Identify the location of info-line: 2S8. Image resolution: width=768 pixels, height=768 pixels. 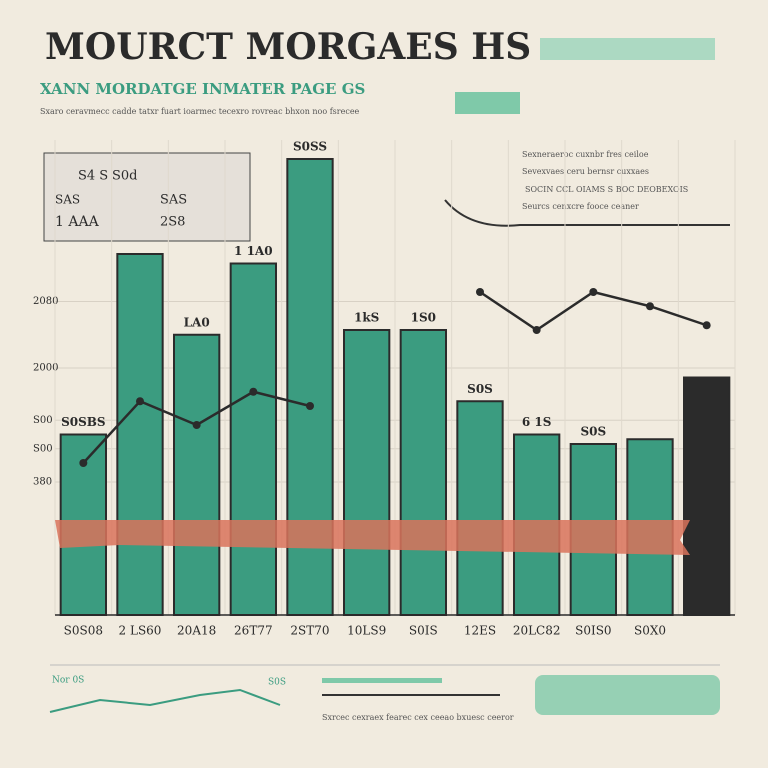
(172, 222).